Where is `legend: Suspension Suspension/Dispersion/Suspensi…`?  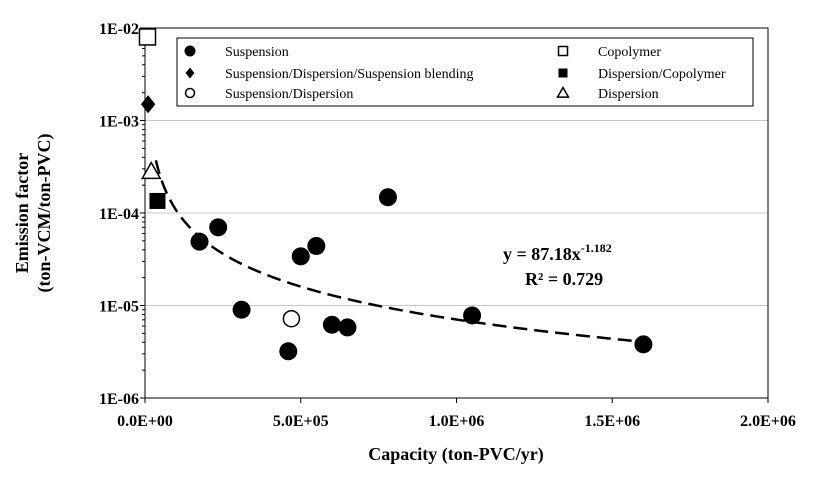 legend: Suspension Suspension/Dispersion/Suspensi… is located at coordinates (465, 72).